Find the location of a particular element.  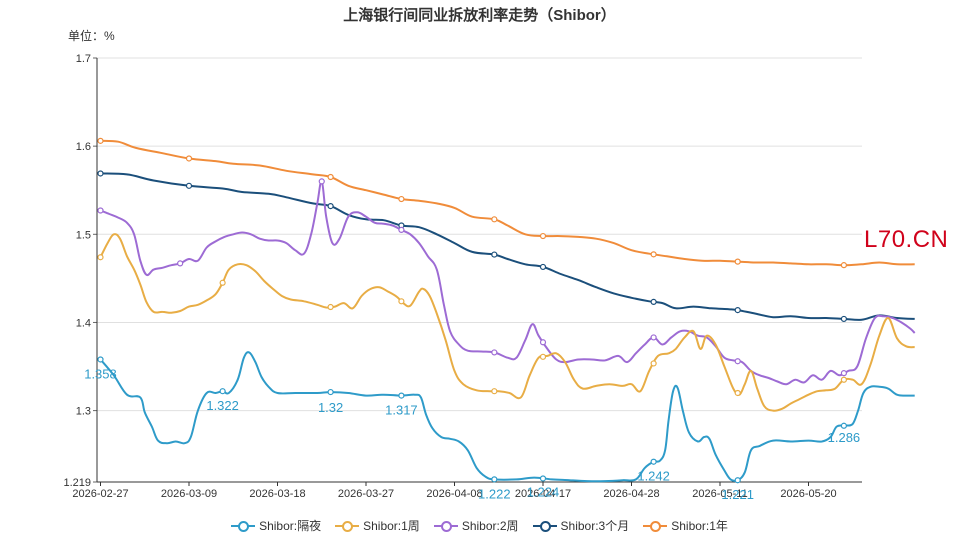

legend-item: Shibor:1年 is located at coordinates (685, 525).